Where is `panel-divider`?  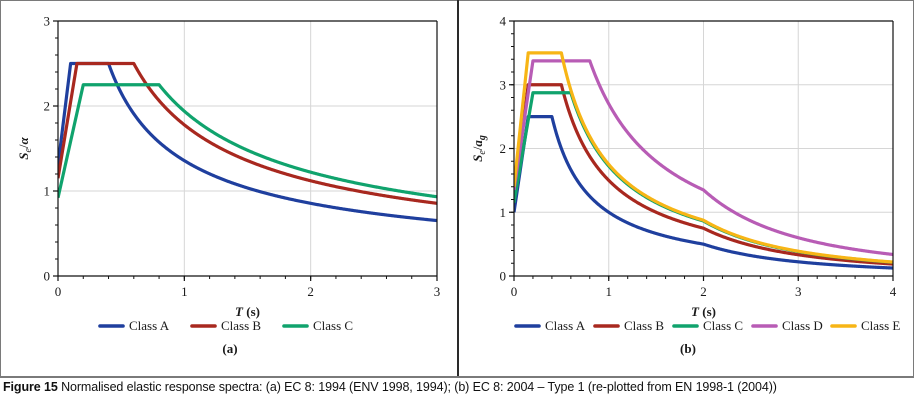 panel-divider is located at coordinates (458, 188).